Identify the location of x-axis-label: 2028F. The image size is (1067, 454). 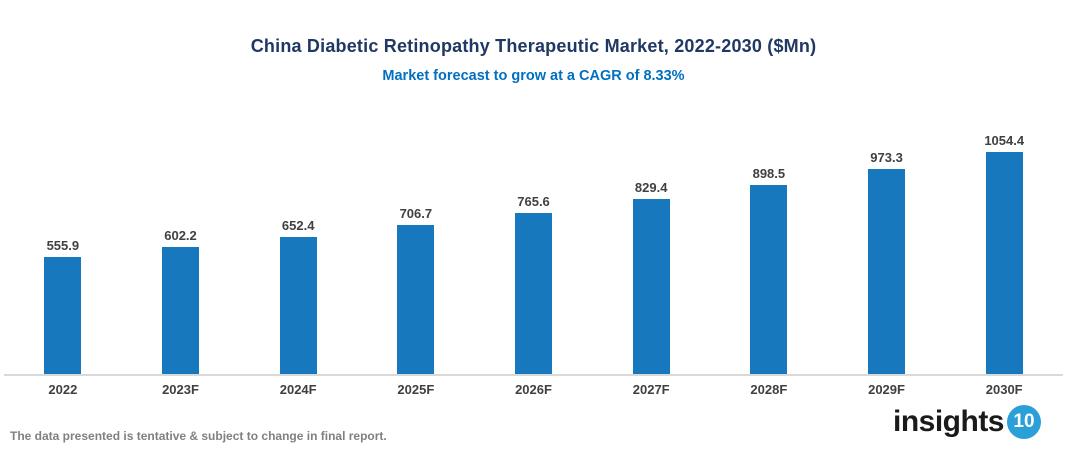
(769, 389).